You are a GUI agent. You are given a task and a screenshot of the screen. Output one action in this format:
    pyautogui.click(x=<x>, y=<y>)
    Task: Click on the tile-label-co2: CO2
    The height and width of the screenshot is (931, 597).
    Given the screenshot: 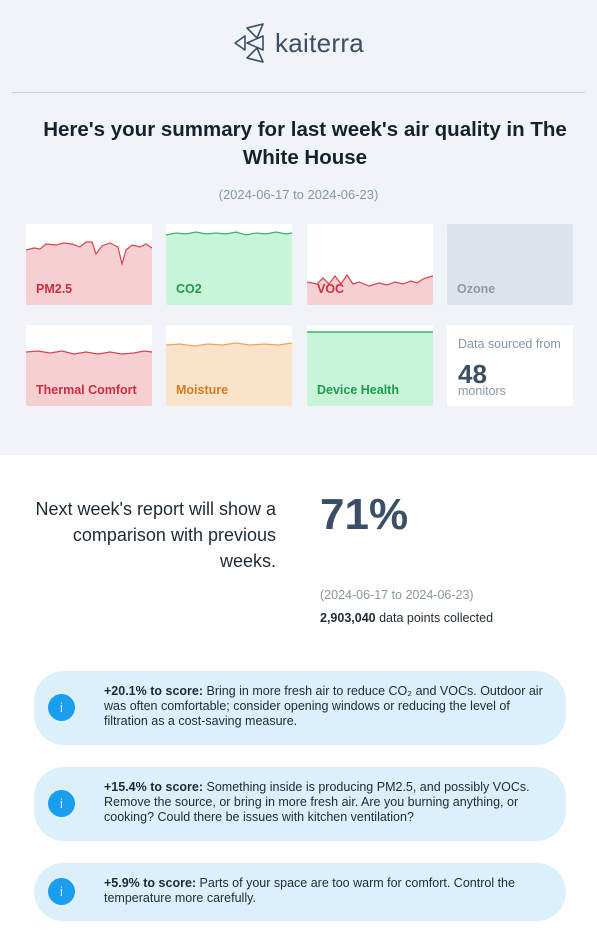 What is the action you would take?
    pyautogui.click(x=189, y=289)
    